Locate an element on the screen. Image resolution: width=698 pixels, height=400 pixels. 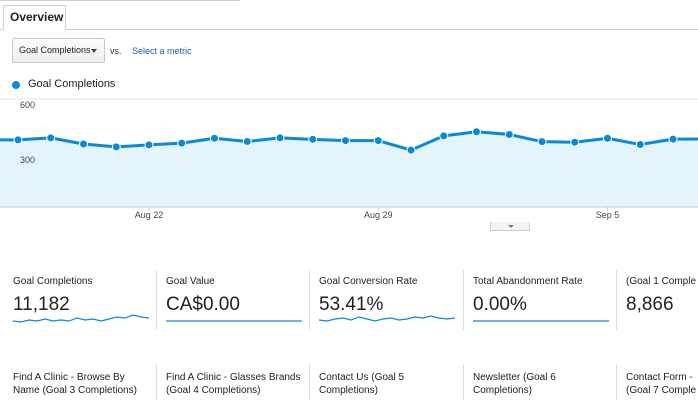
metric-dropdown-label: Goal Completions is located at coordinates (55, 50).